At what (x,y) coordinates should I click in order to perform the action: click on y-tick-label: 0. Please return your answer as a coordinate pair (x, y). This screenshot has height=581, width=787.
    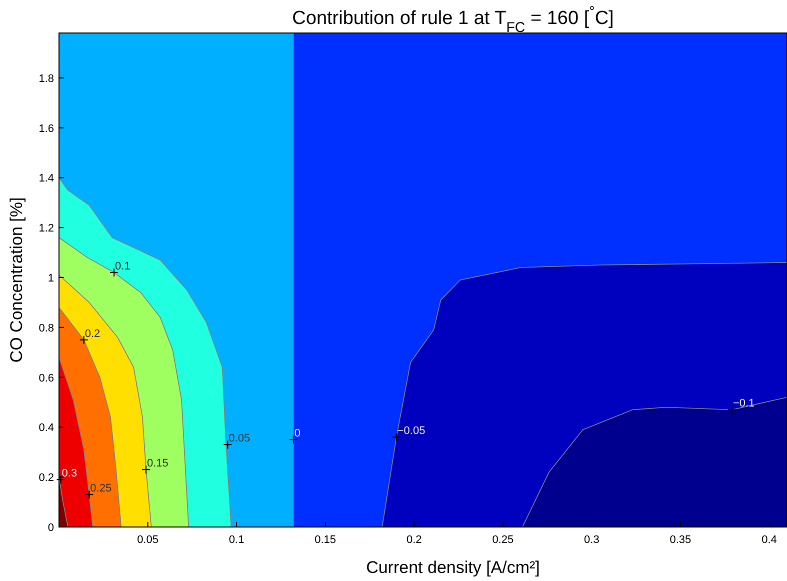
    Looking at the image, I should click on (51, 528).